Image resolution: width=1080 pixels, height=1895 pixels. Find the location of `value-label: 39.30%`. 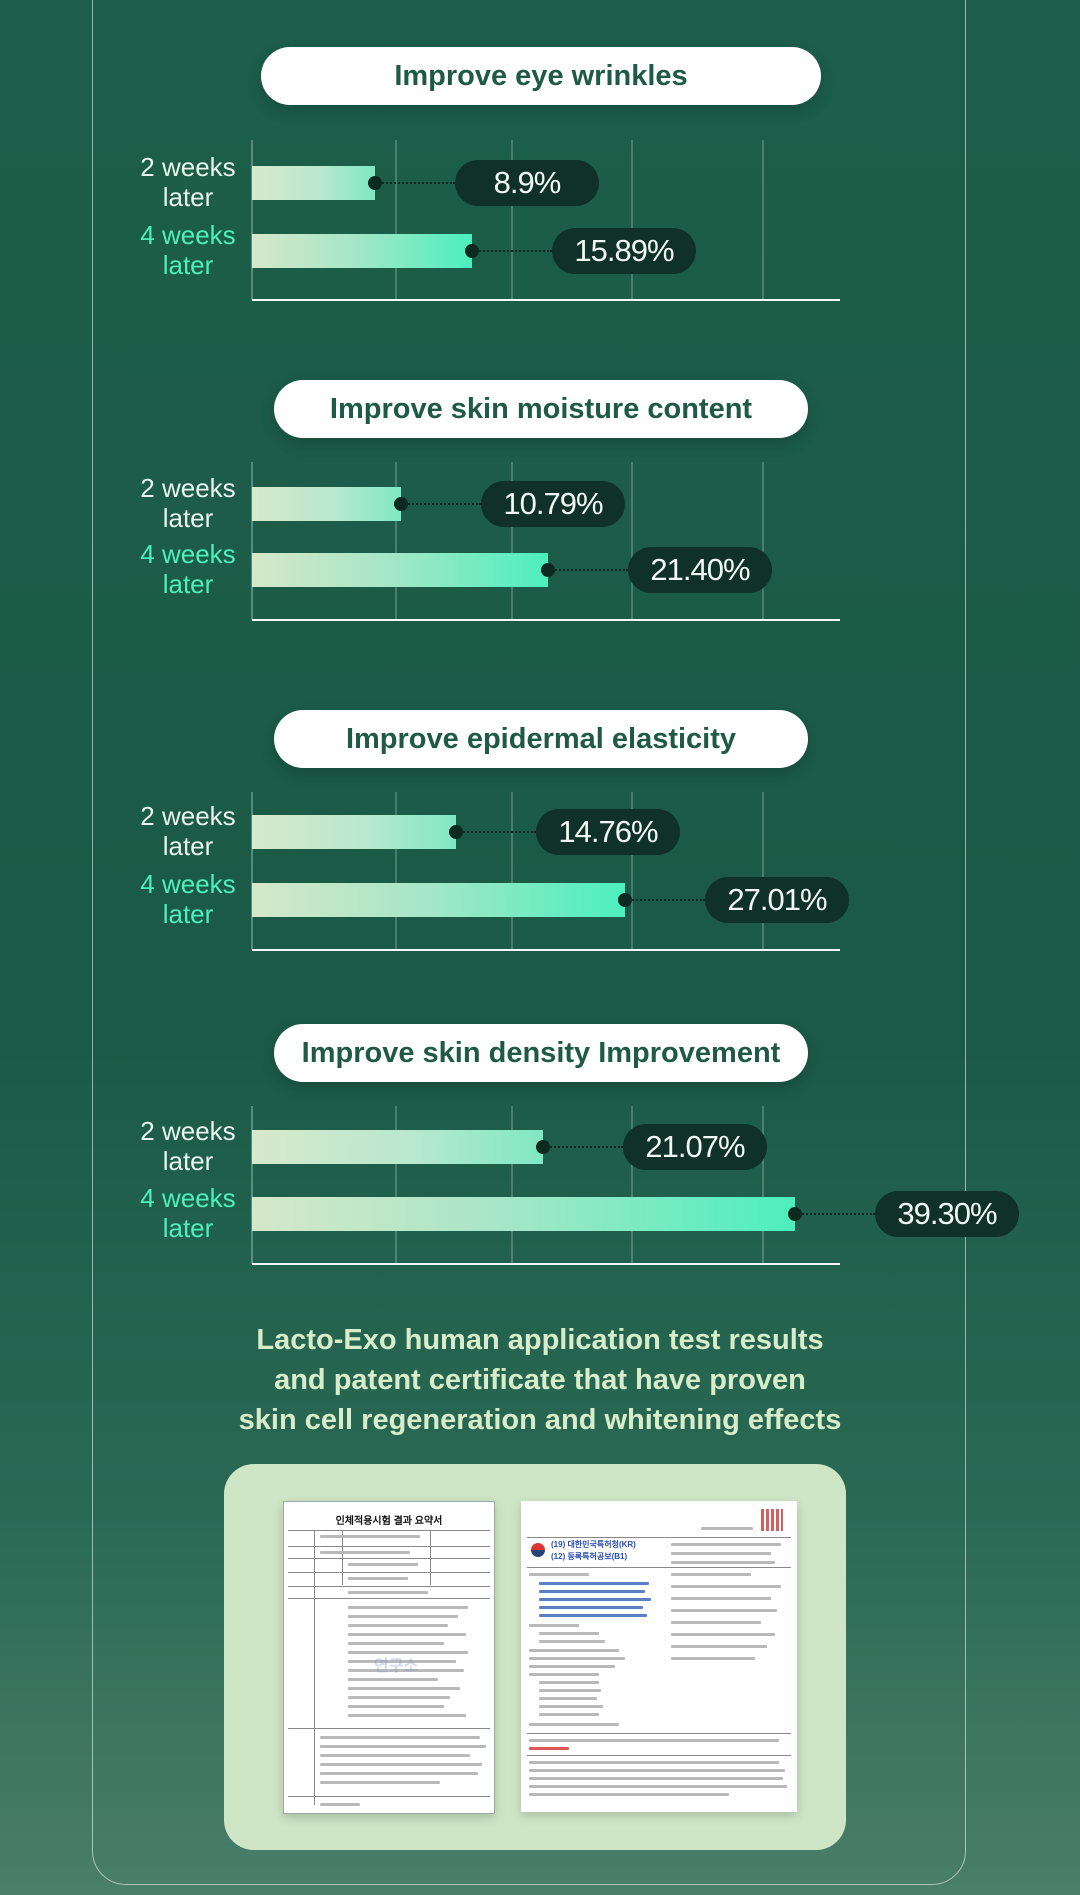

value-label: 39.30% is located at coordinates (947, 1214).